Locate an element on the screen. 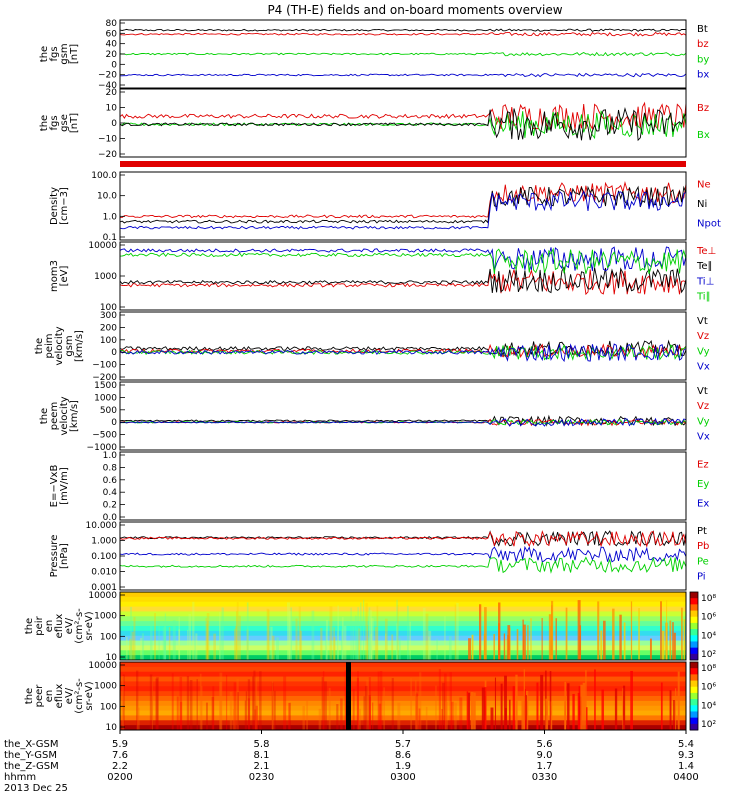 The height and width of the screenshot is (800, 750). y-tick-label: 0.2 is located at coordinates (110, 506).